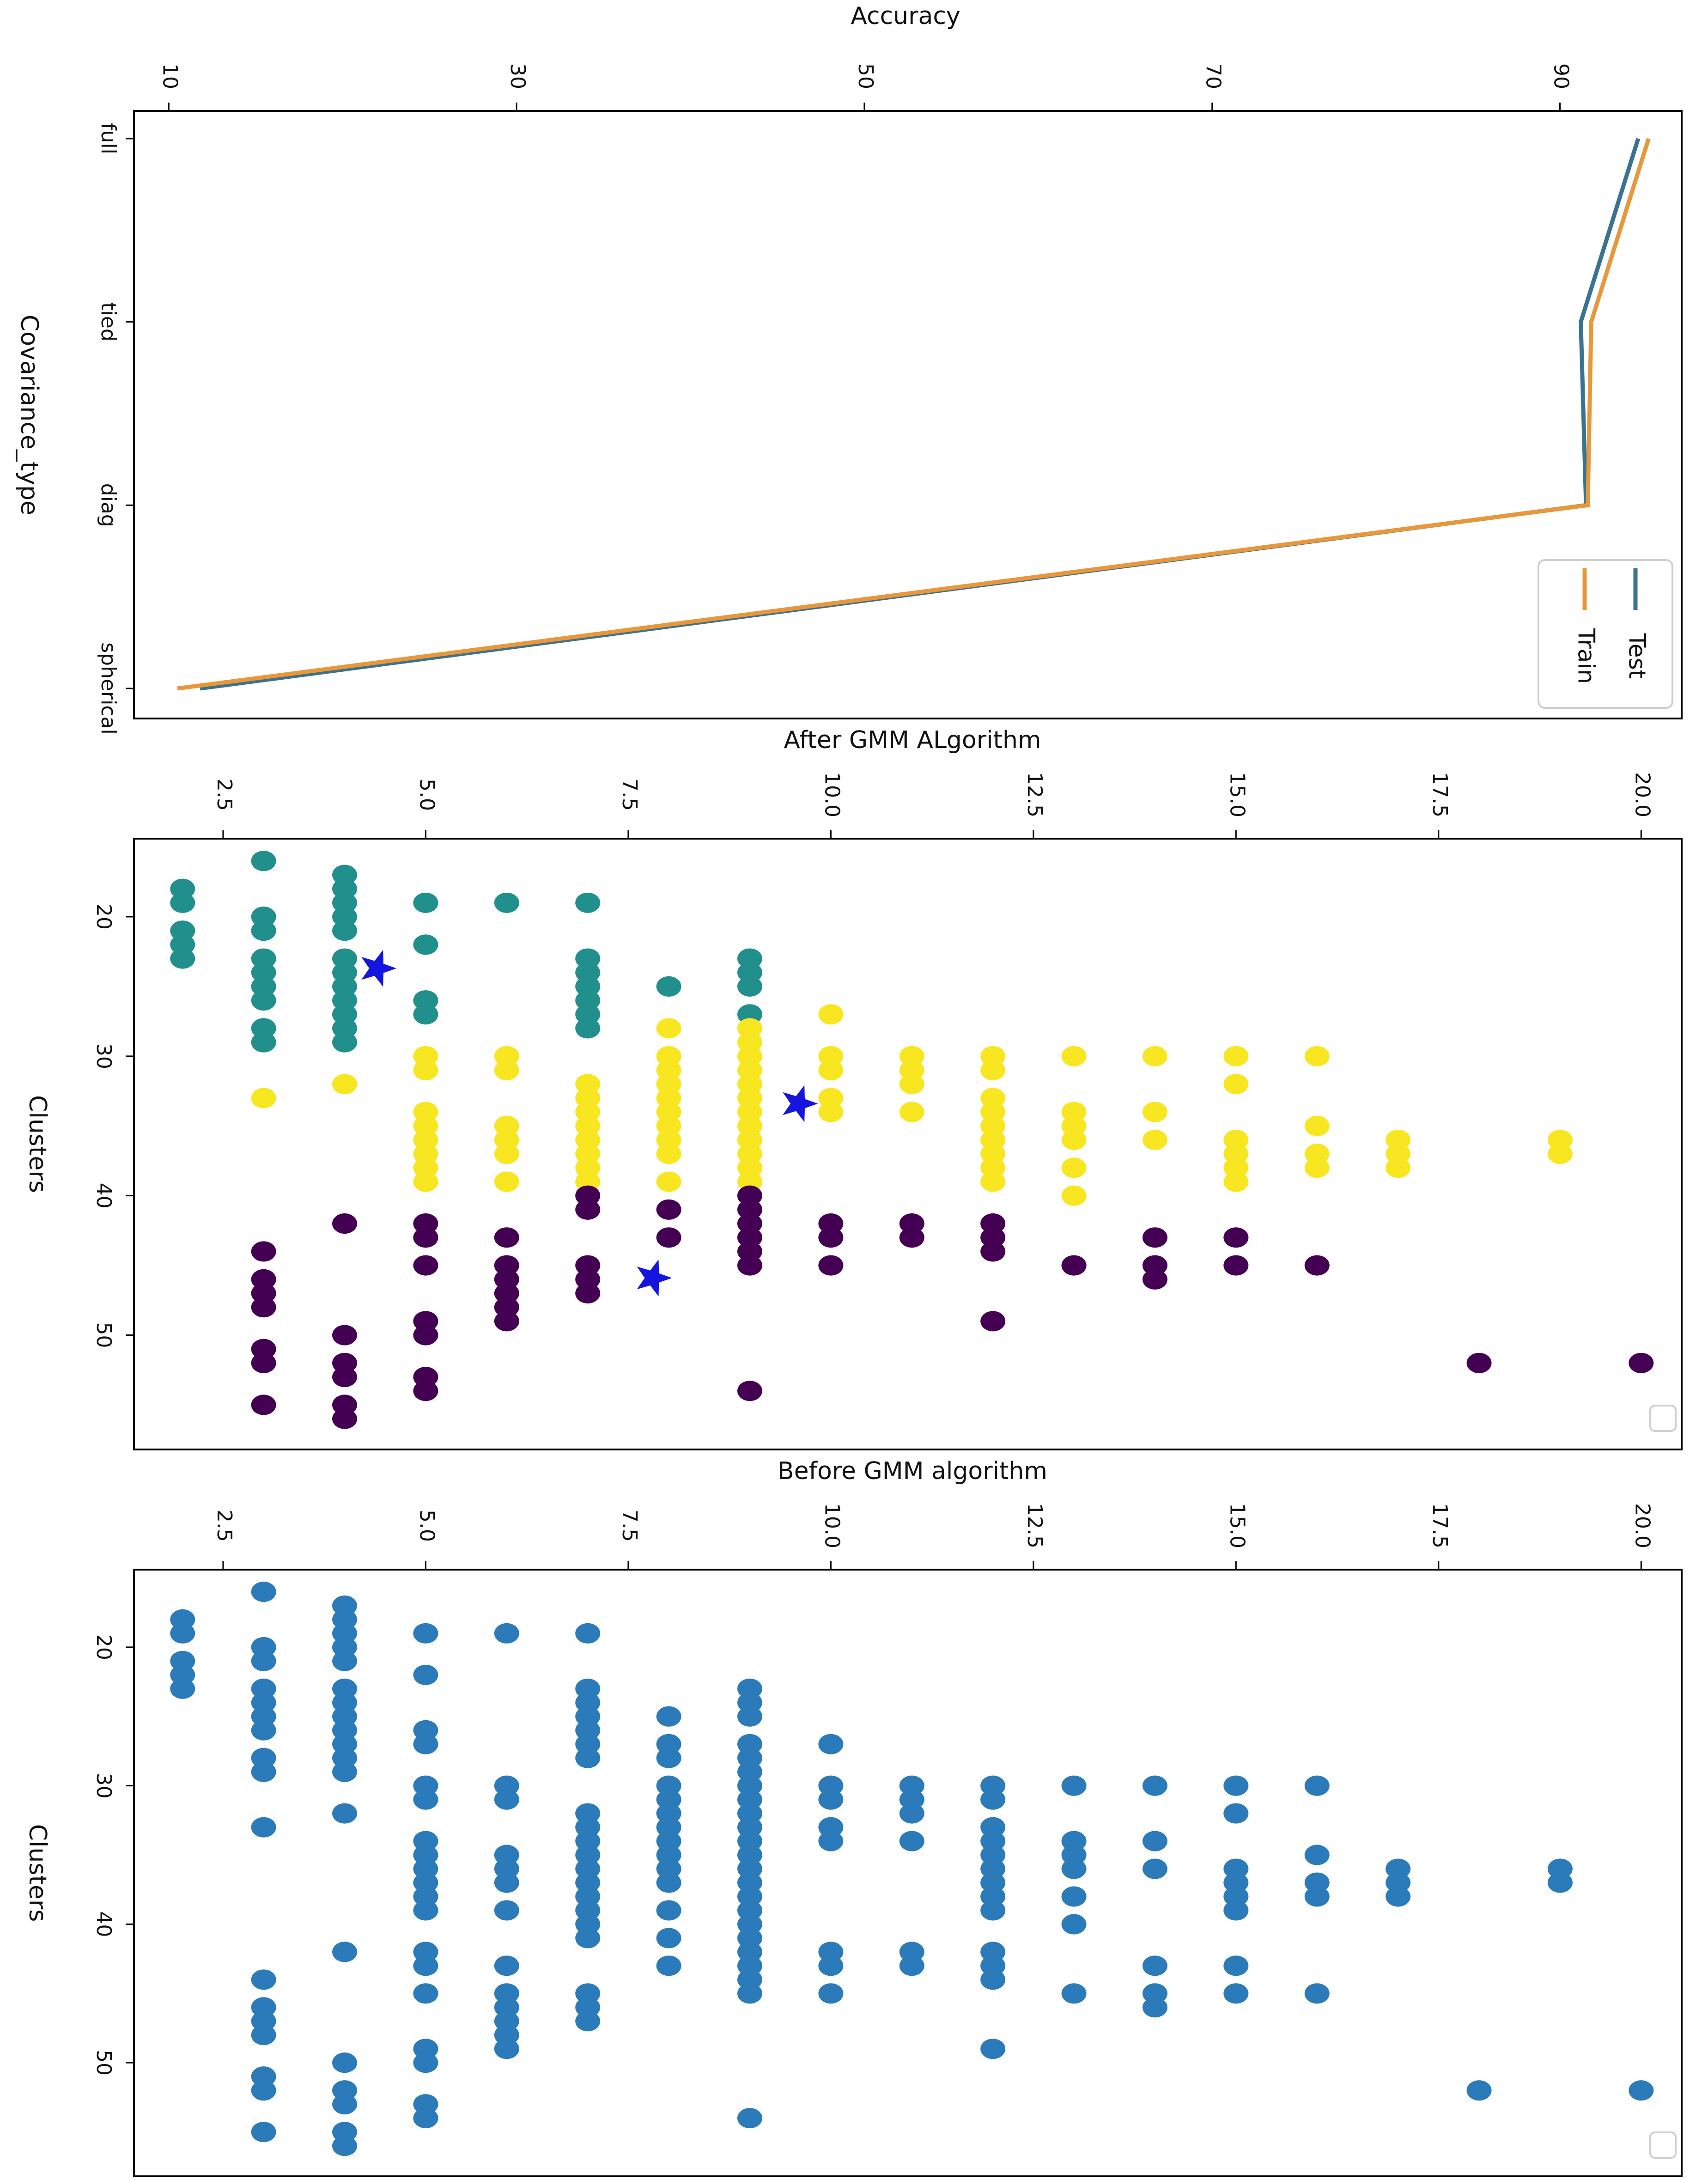 The image size is (1708, 2180). What do you see at coordinates (832, 1525) in the screenshot?
I see `y-tick-label: 10.0` at bounding box center [832, 1525].